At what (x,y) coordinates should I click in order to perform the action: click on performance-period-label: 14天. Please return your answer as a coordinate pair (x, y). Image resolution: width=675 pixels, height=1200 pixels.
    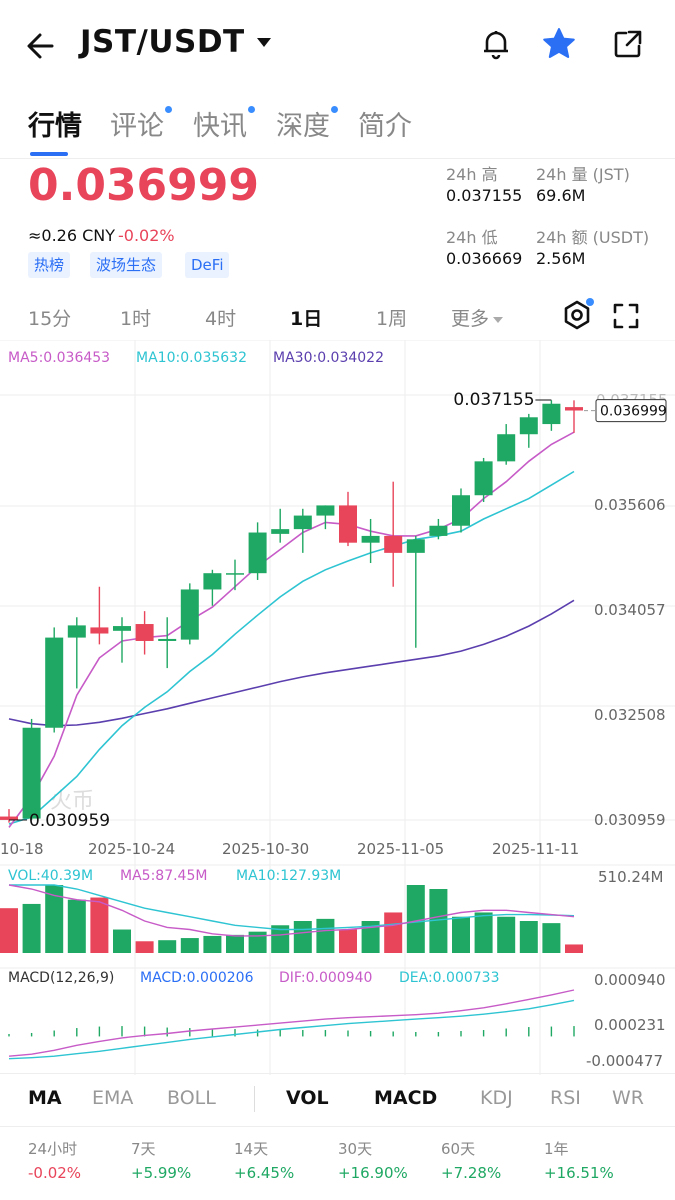
    Looking at the image, I should click on (251, 1149).